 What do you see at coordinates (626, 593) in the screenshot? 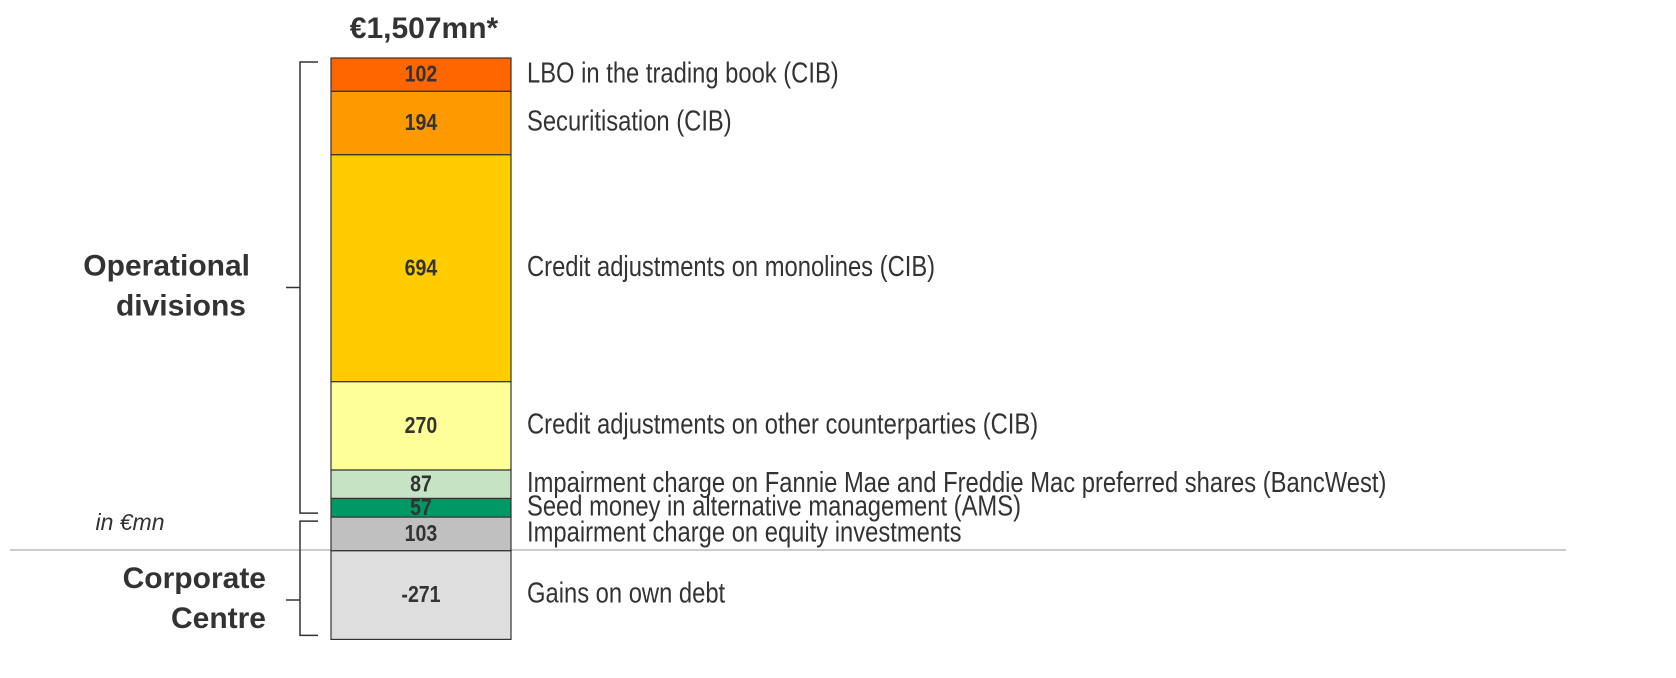
I see `category-label: Gains on own debt` at bounding box center [626, 593].